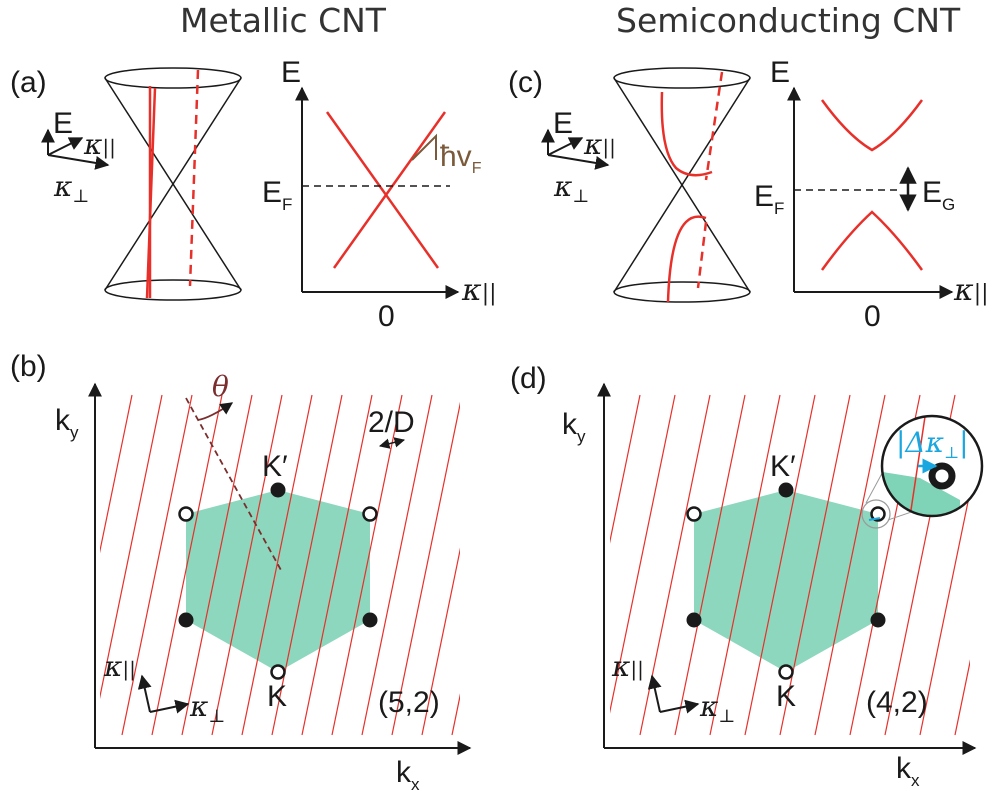  I want to click on cut-solid-a, so click(151, 193).